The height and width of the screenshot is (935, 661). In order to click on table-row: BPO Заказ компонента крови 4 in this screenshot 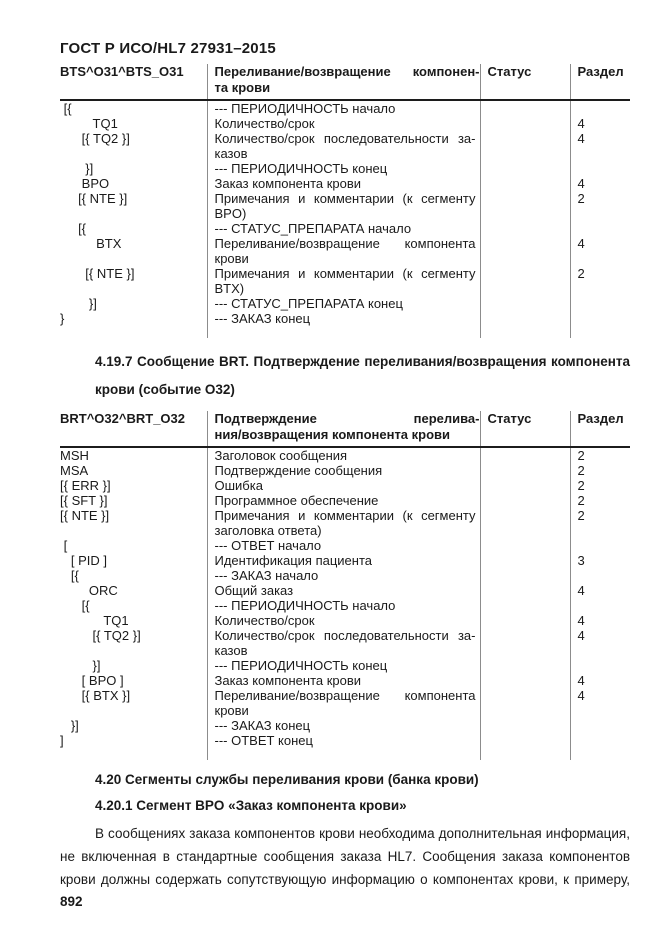, I will do `click(345, 183)`.